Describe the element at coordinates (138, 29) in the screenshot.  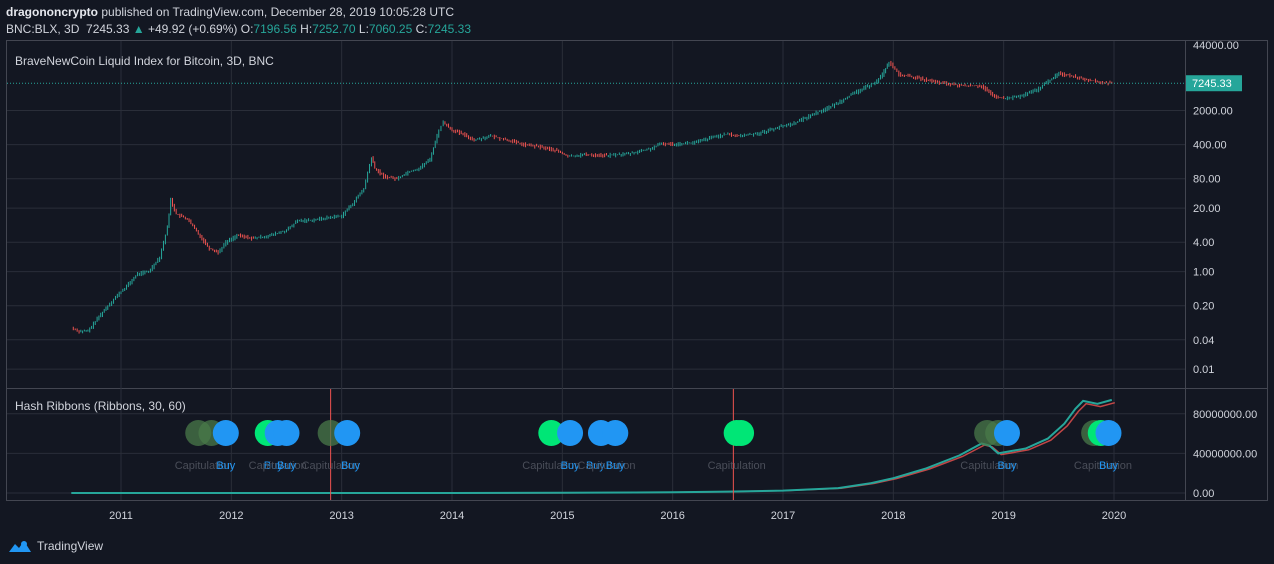
I see `change-arrow-icon: ▲` at that location.